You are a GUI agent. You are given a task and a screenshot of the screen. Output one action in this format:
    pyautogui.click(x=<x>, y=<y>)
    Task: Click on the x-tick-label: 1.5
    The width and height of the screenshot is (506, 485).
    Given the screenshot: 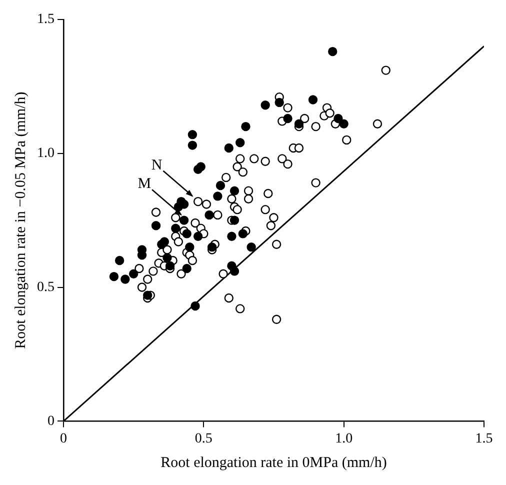 What is the action you would take?
    pyautogui.click(x=484, y=438)
    